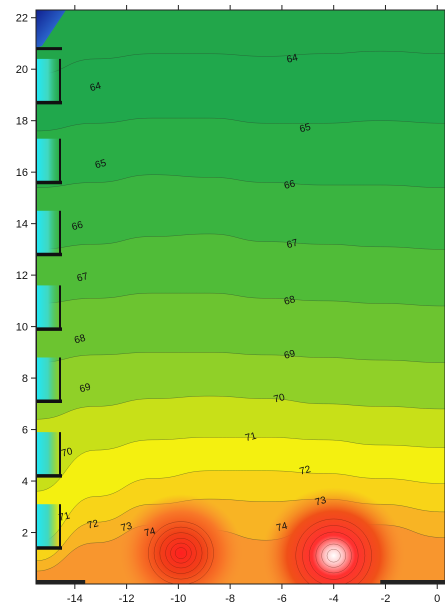  Describe the element at coordinates (334, 599) in the screenshot. I see `x-tick-label: -4` at that location.